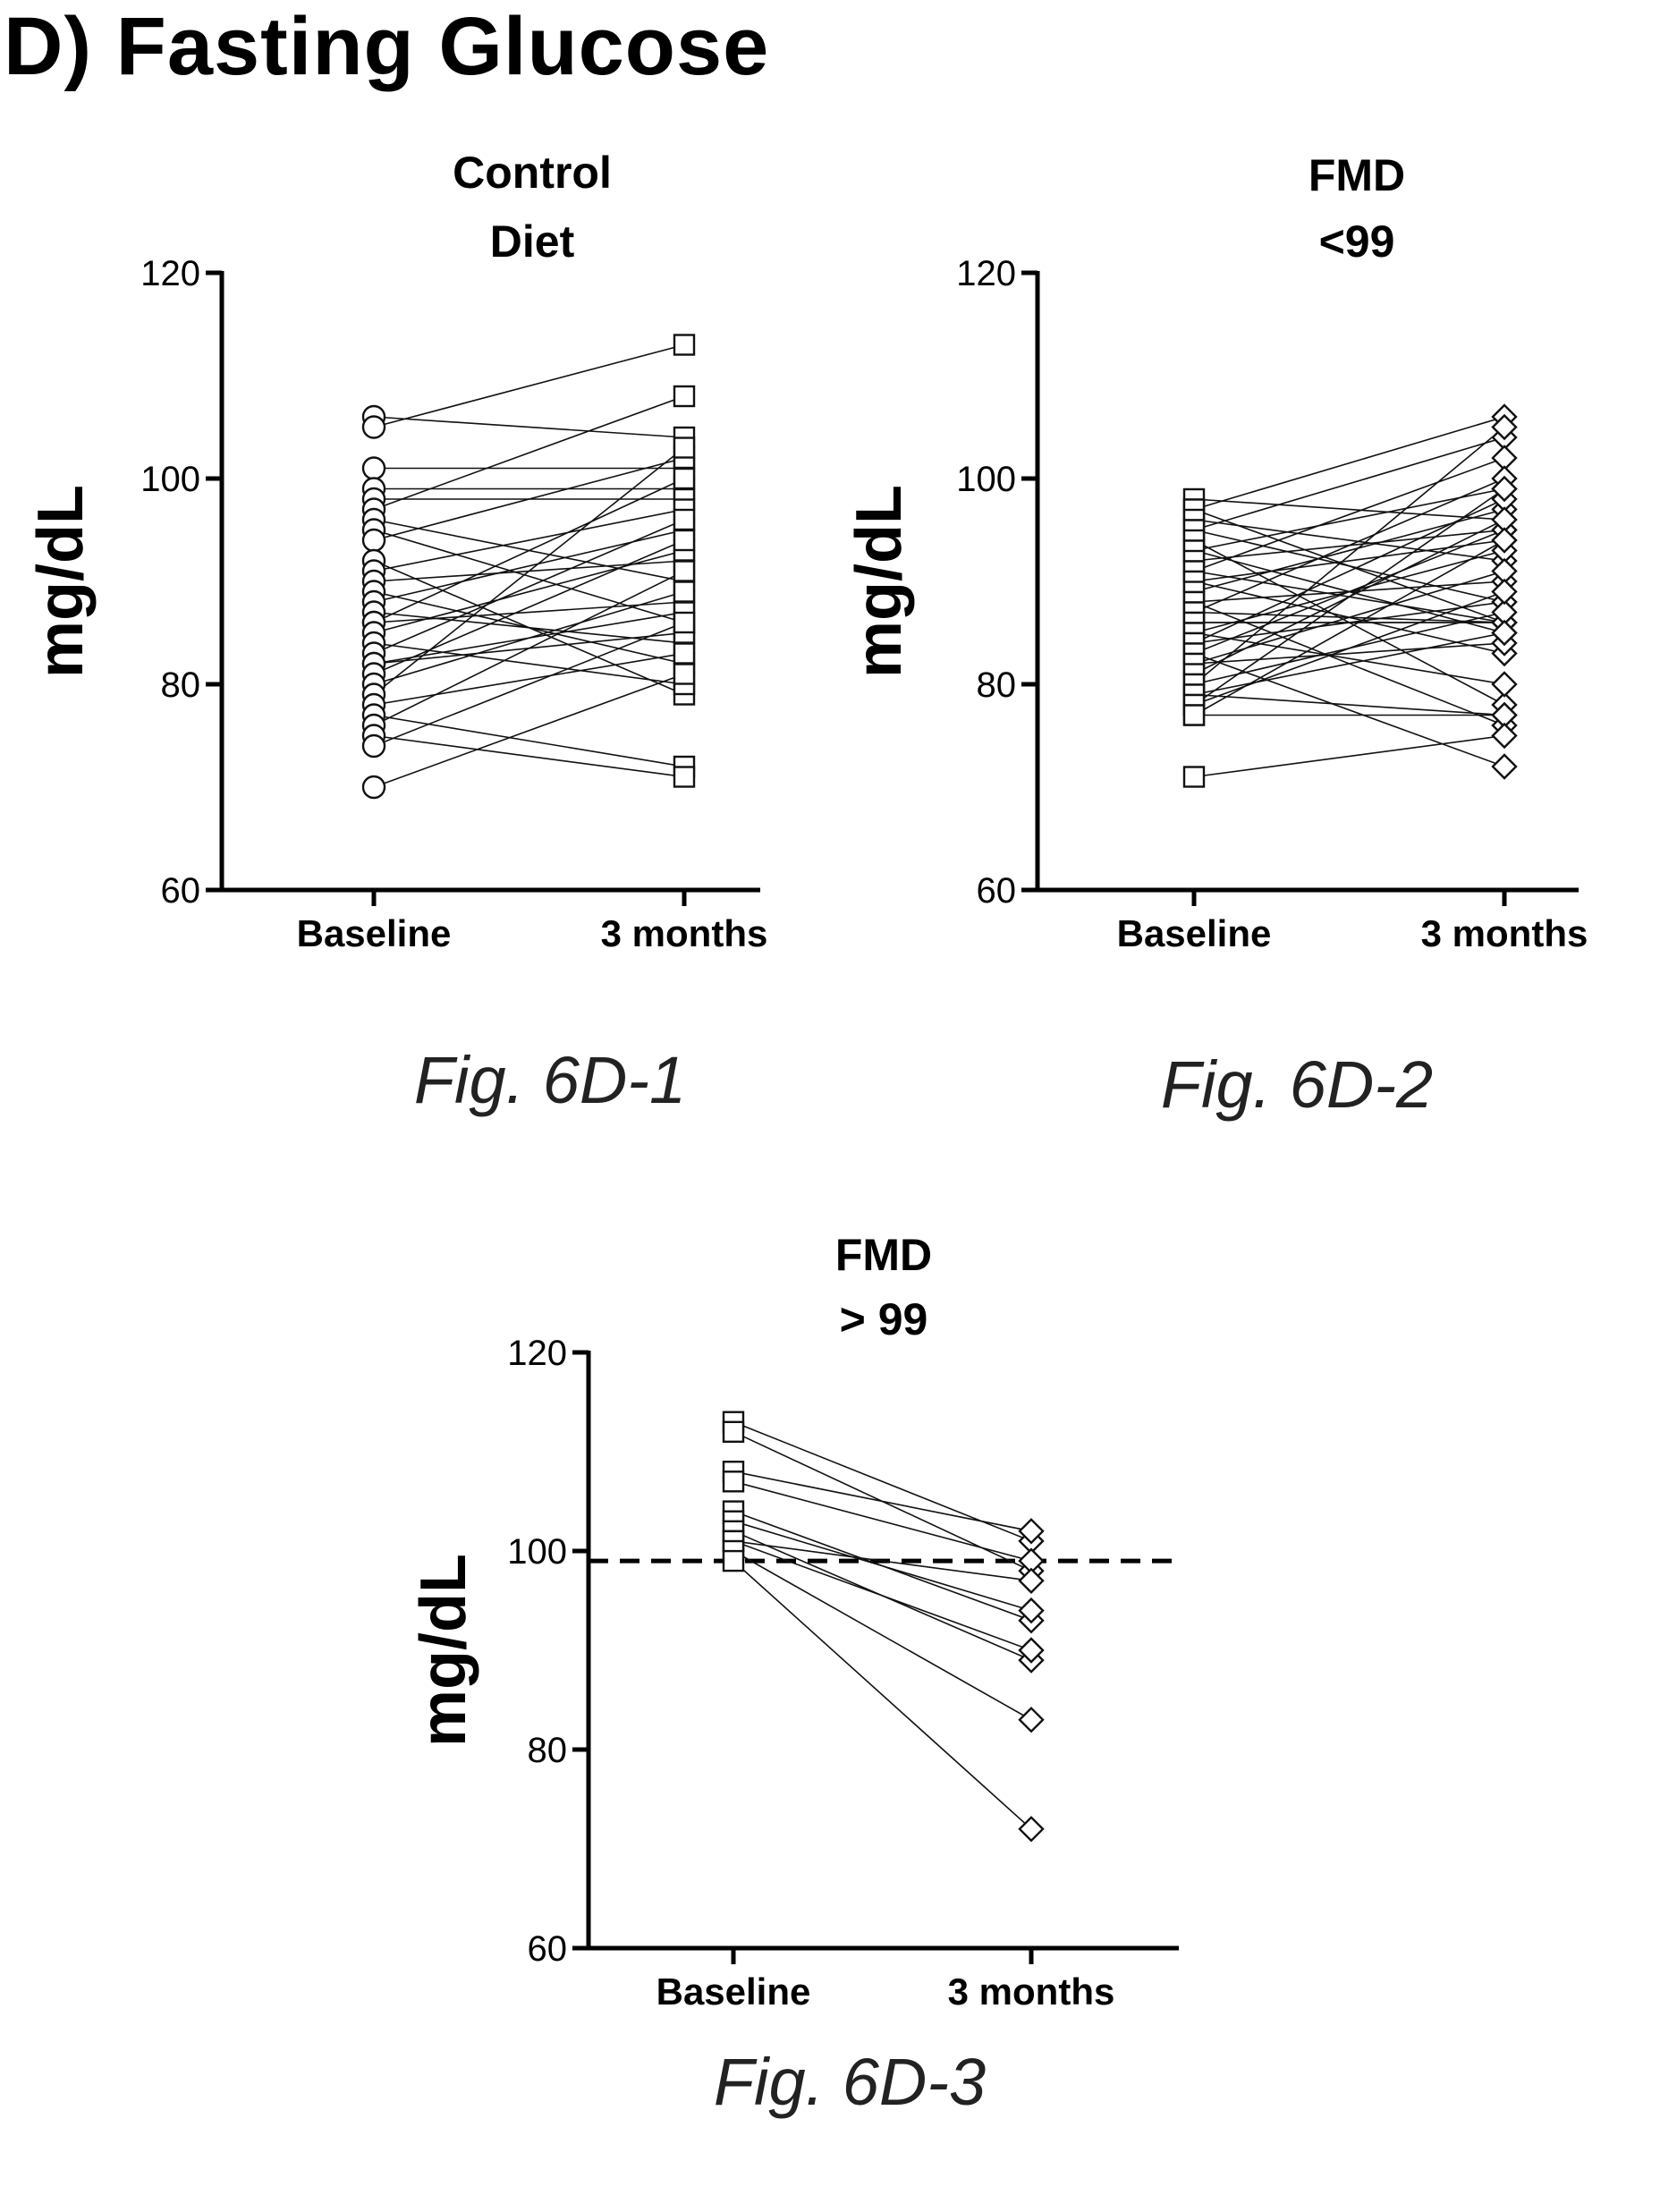 This screenshot has height=2212, width=1677. Describe the element at coordinates (387, 47) in the screenshot. I see `figure-title: D) Fasting Glucose` at that location.